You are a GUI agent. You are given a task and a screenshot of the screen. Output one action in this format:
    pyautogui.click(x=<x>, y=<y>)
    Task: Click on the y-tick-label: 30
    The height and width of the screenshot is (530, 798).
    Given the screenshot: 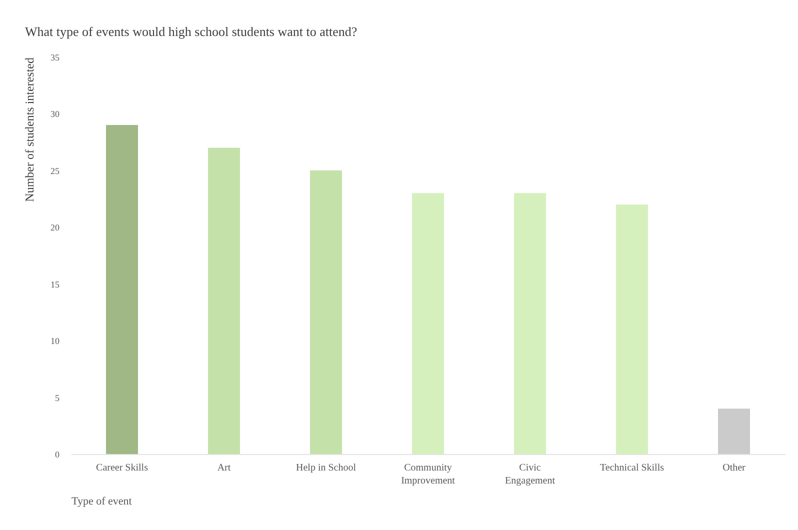 What is the action you would take?
    pyautogui.click(x=55, y=114)
    